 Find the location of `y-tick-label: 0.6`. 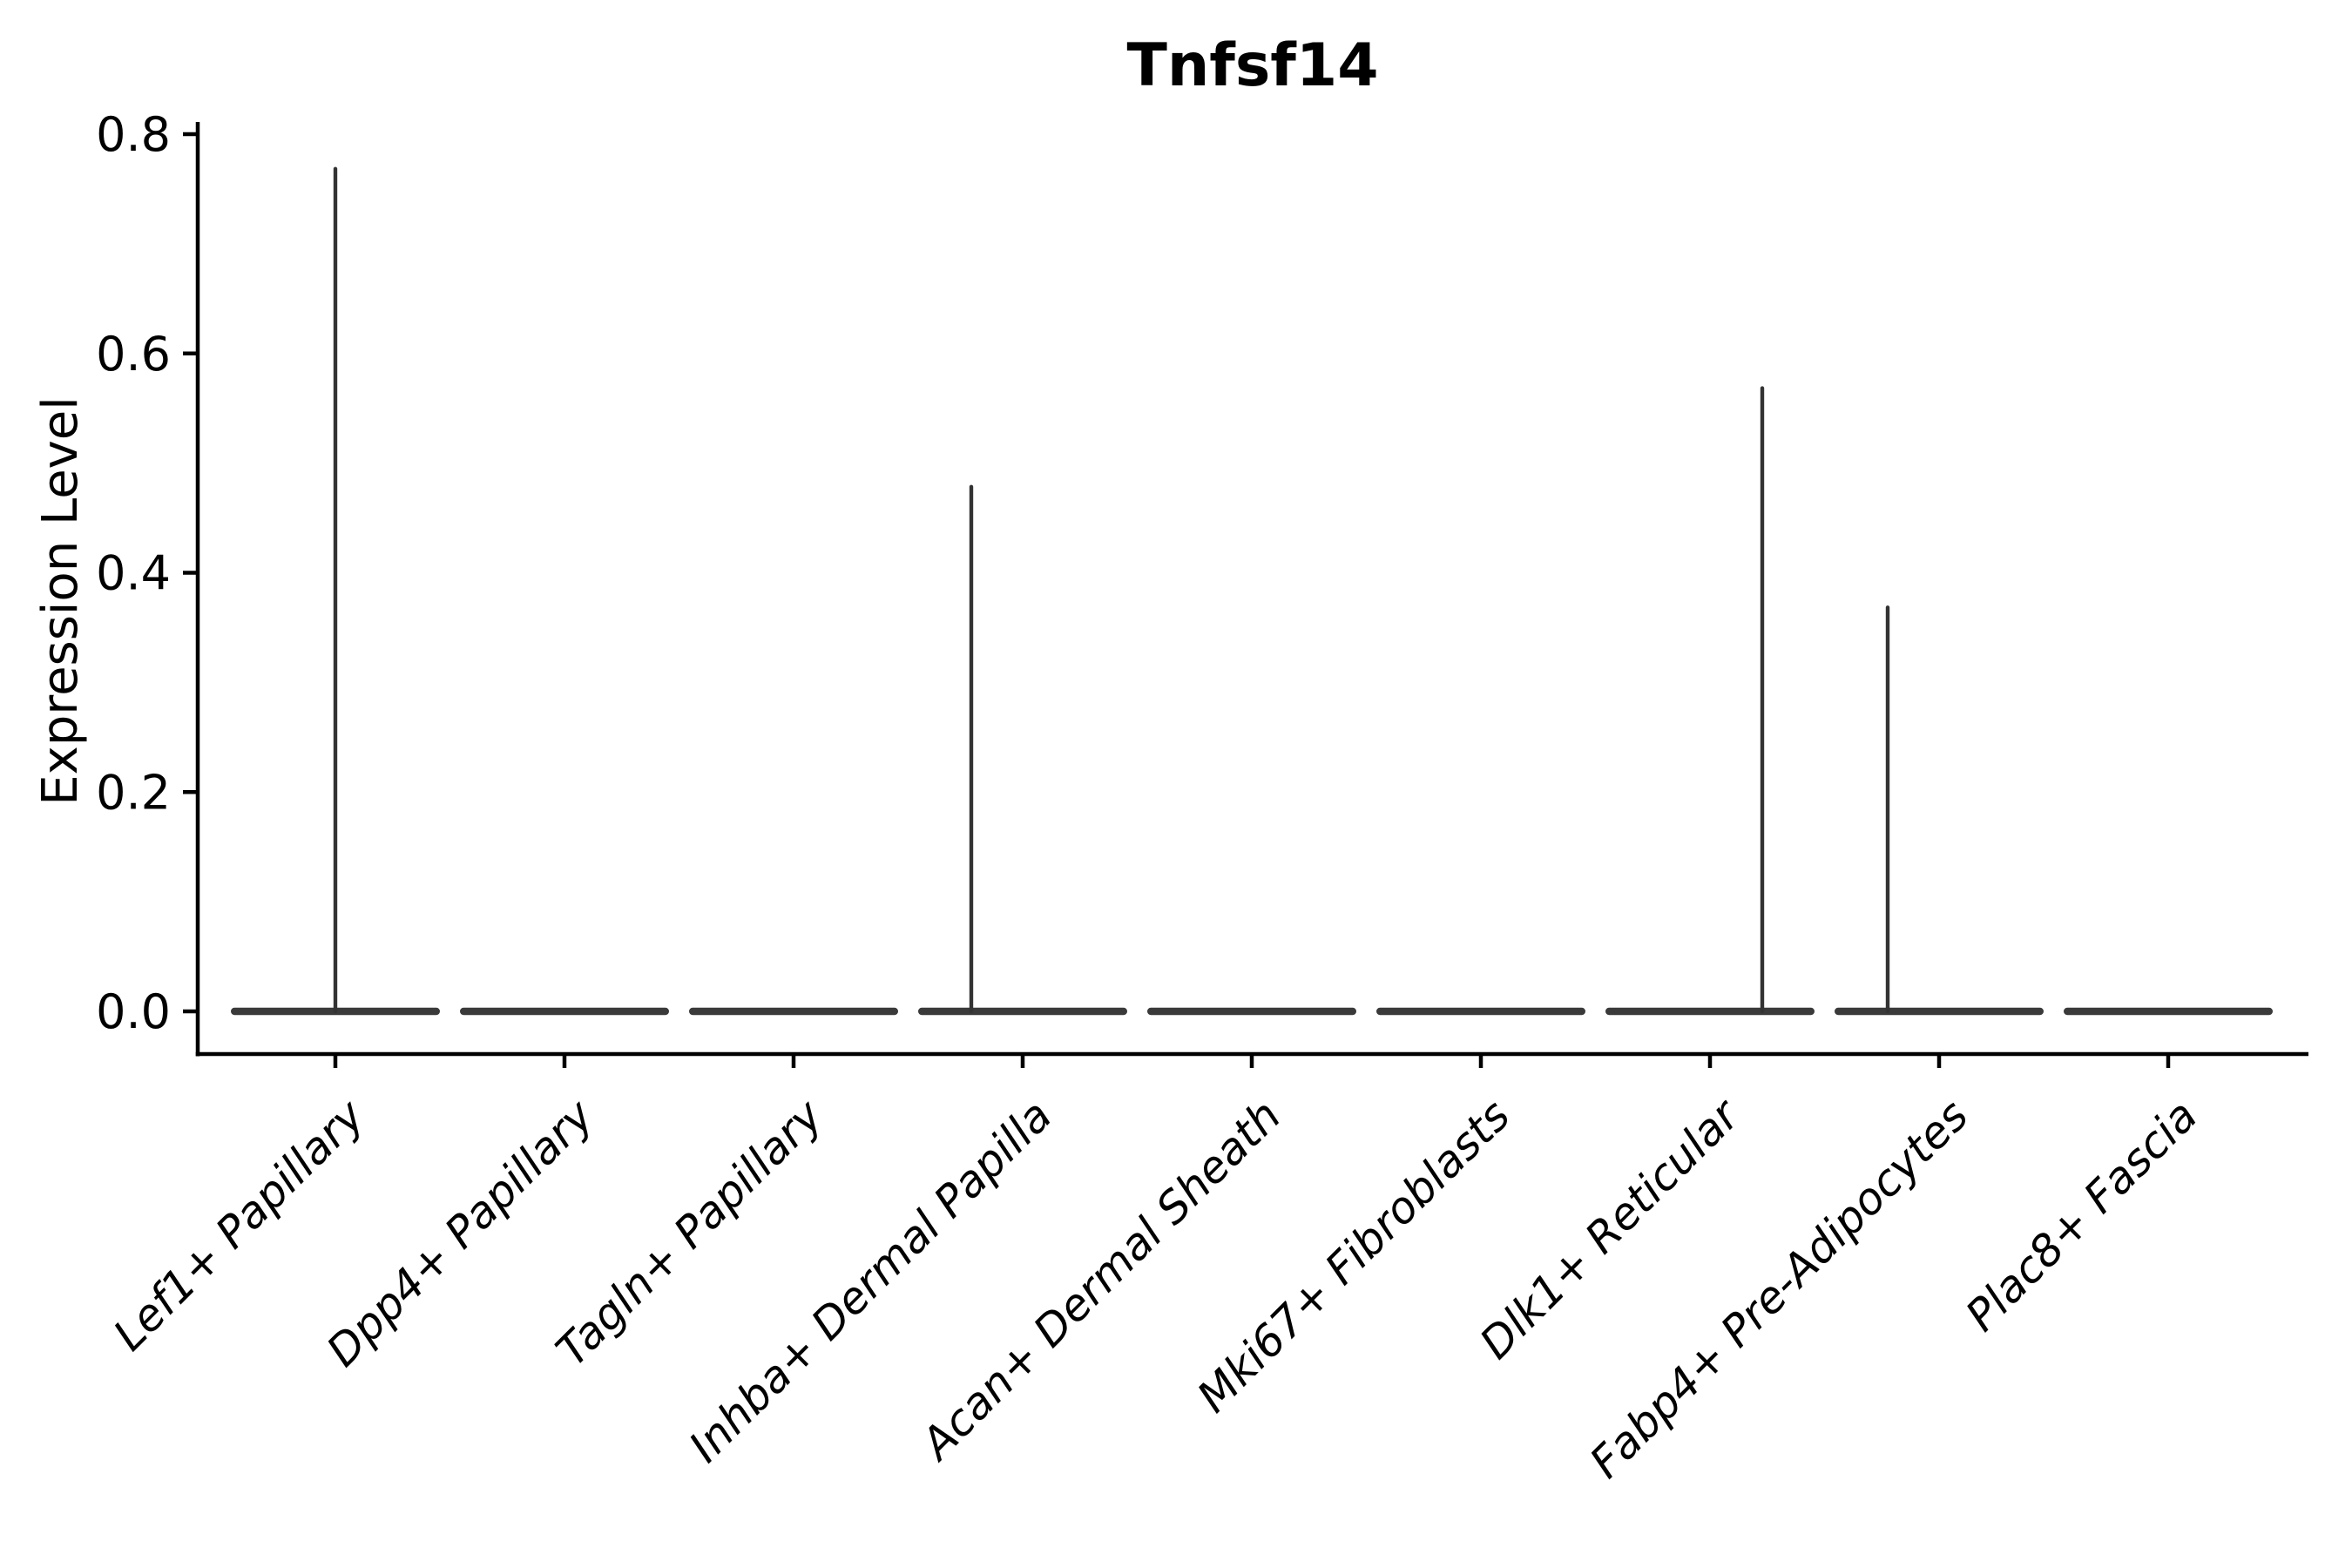

y-tick-label: 0.6 is located at coordinates (134, 354).